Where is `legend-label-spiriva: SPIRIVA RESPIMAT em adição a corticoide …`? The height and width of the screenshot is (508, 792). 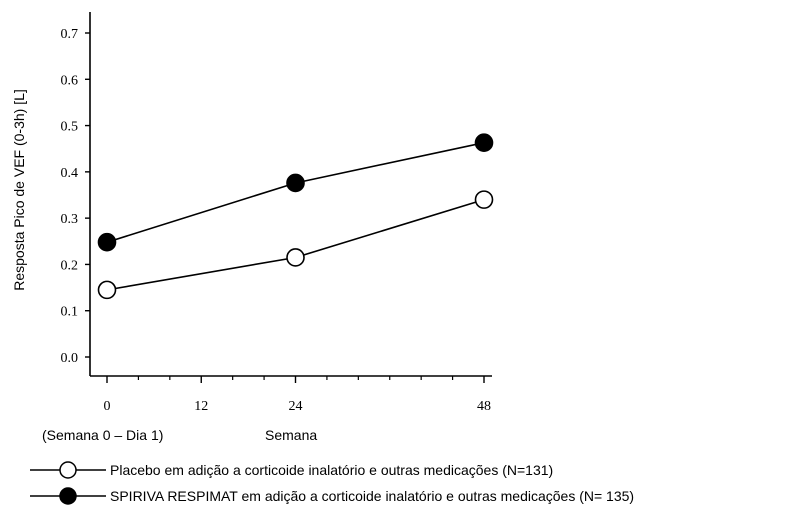
legend-label-spiriva: SPIRIVA RESPIMAT em adição a corticoide … is located at coordinates (372, 496).